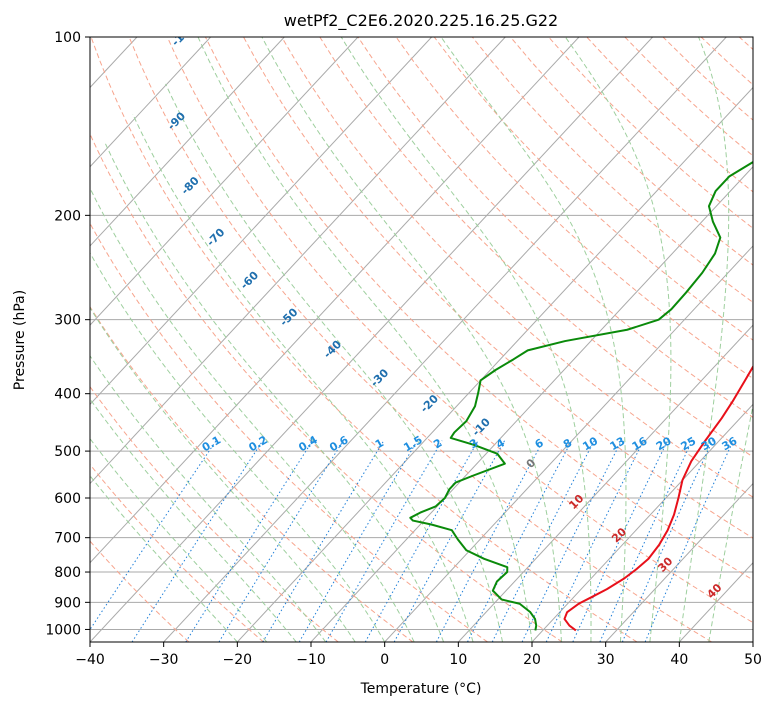 The width and height of the screenshot is (775, 708). Describe the element at coordinates (67, 452) in the screenshot. I see `y-tick-label: 500` at that location.